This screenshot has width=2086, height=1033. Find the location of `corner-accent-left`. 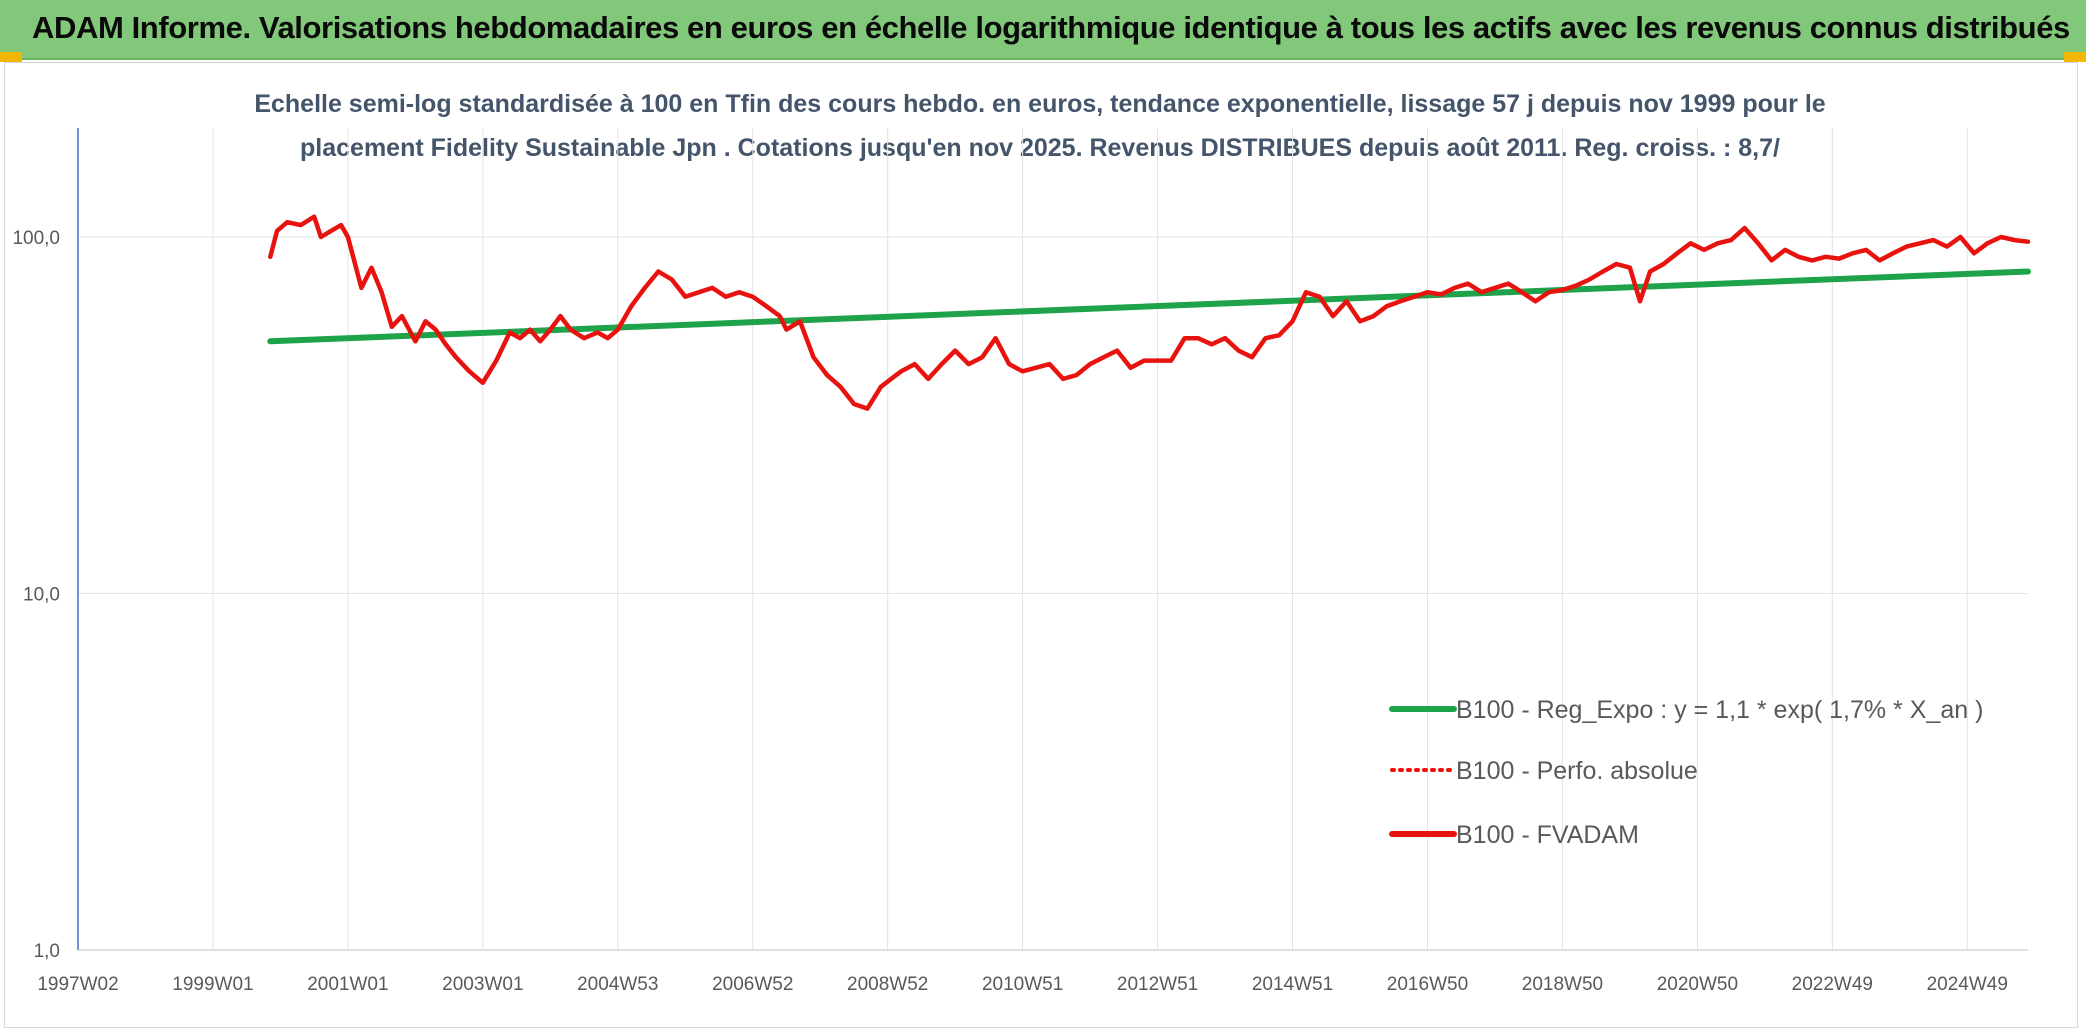

corner-accent-left is located at coordinates (11, 57).